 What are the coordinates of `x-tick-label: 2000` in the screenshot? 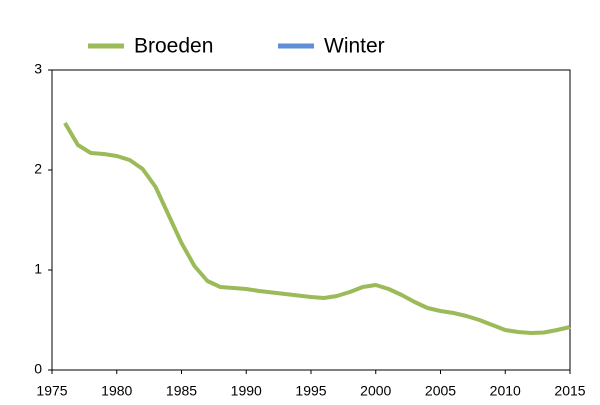 It's located at (375, 391).